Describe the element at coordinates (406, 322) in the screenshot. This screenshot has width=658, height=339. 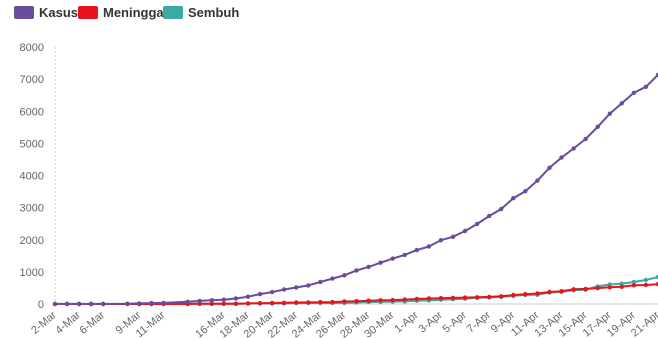
I see `x-tick-label: 1-Apr` at that location.